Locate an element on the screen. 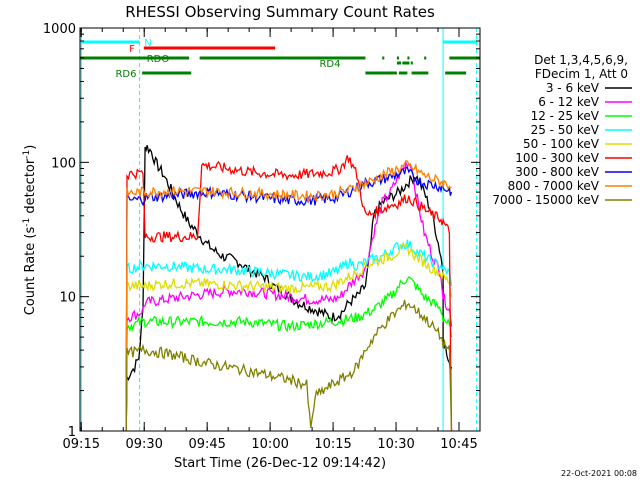 The width and height of the screenshot is (640, 480). legend-label-4: 50 - 100 keV is located at coordinates (561, 144).